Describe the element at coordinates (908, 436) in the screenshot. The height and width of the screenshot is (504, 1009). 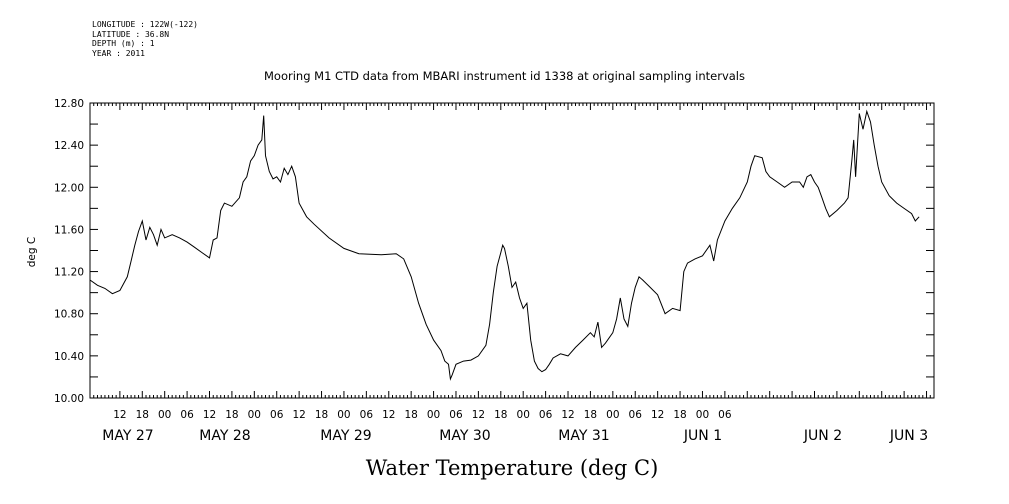
I see `x-day-label: JUN 3` at that location.